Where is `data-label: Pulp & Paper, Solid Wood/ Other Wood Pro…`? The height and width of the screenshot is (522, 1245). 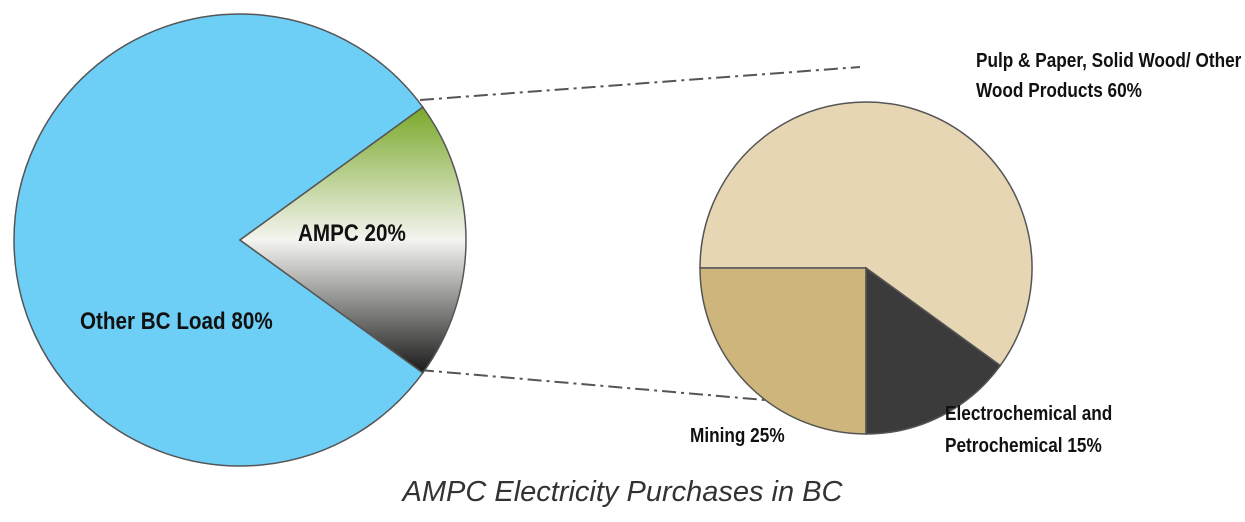 data-label: Pulp & Paper, Solid Wood/ Other Wood Pro… is located at coordinates (1109, 76).